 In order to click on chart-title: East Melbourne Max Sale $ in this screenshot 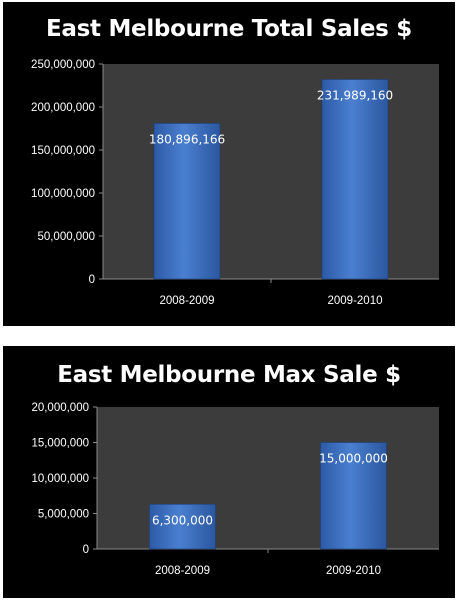, I will do `click(229, 375)`.